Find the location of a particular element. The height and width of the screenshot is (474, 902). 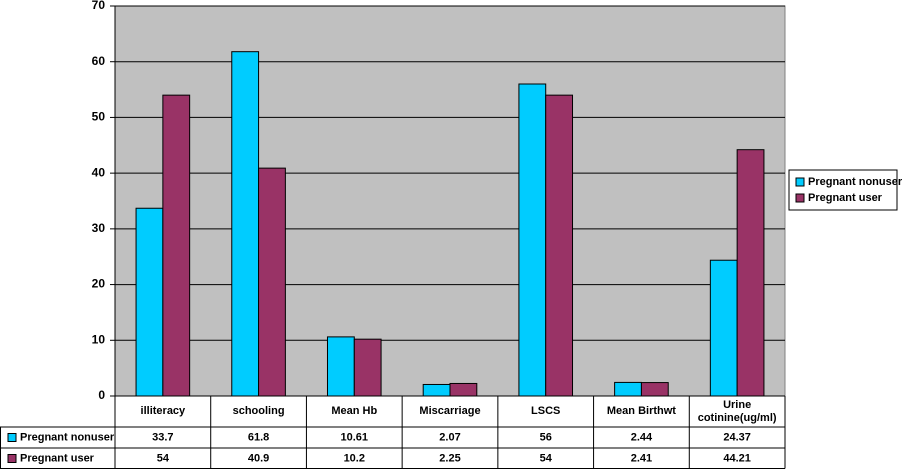

legend-label: Pregnant user is located at coordinates (845, 198).